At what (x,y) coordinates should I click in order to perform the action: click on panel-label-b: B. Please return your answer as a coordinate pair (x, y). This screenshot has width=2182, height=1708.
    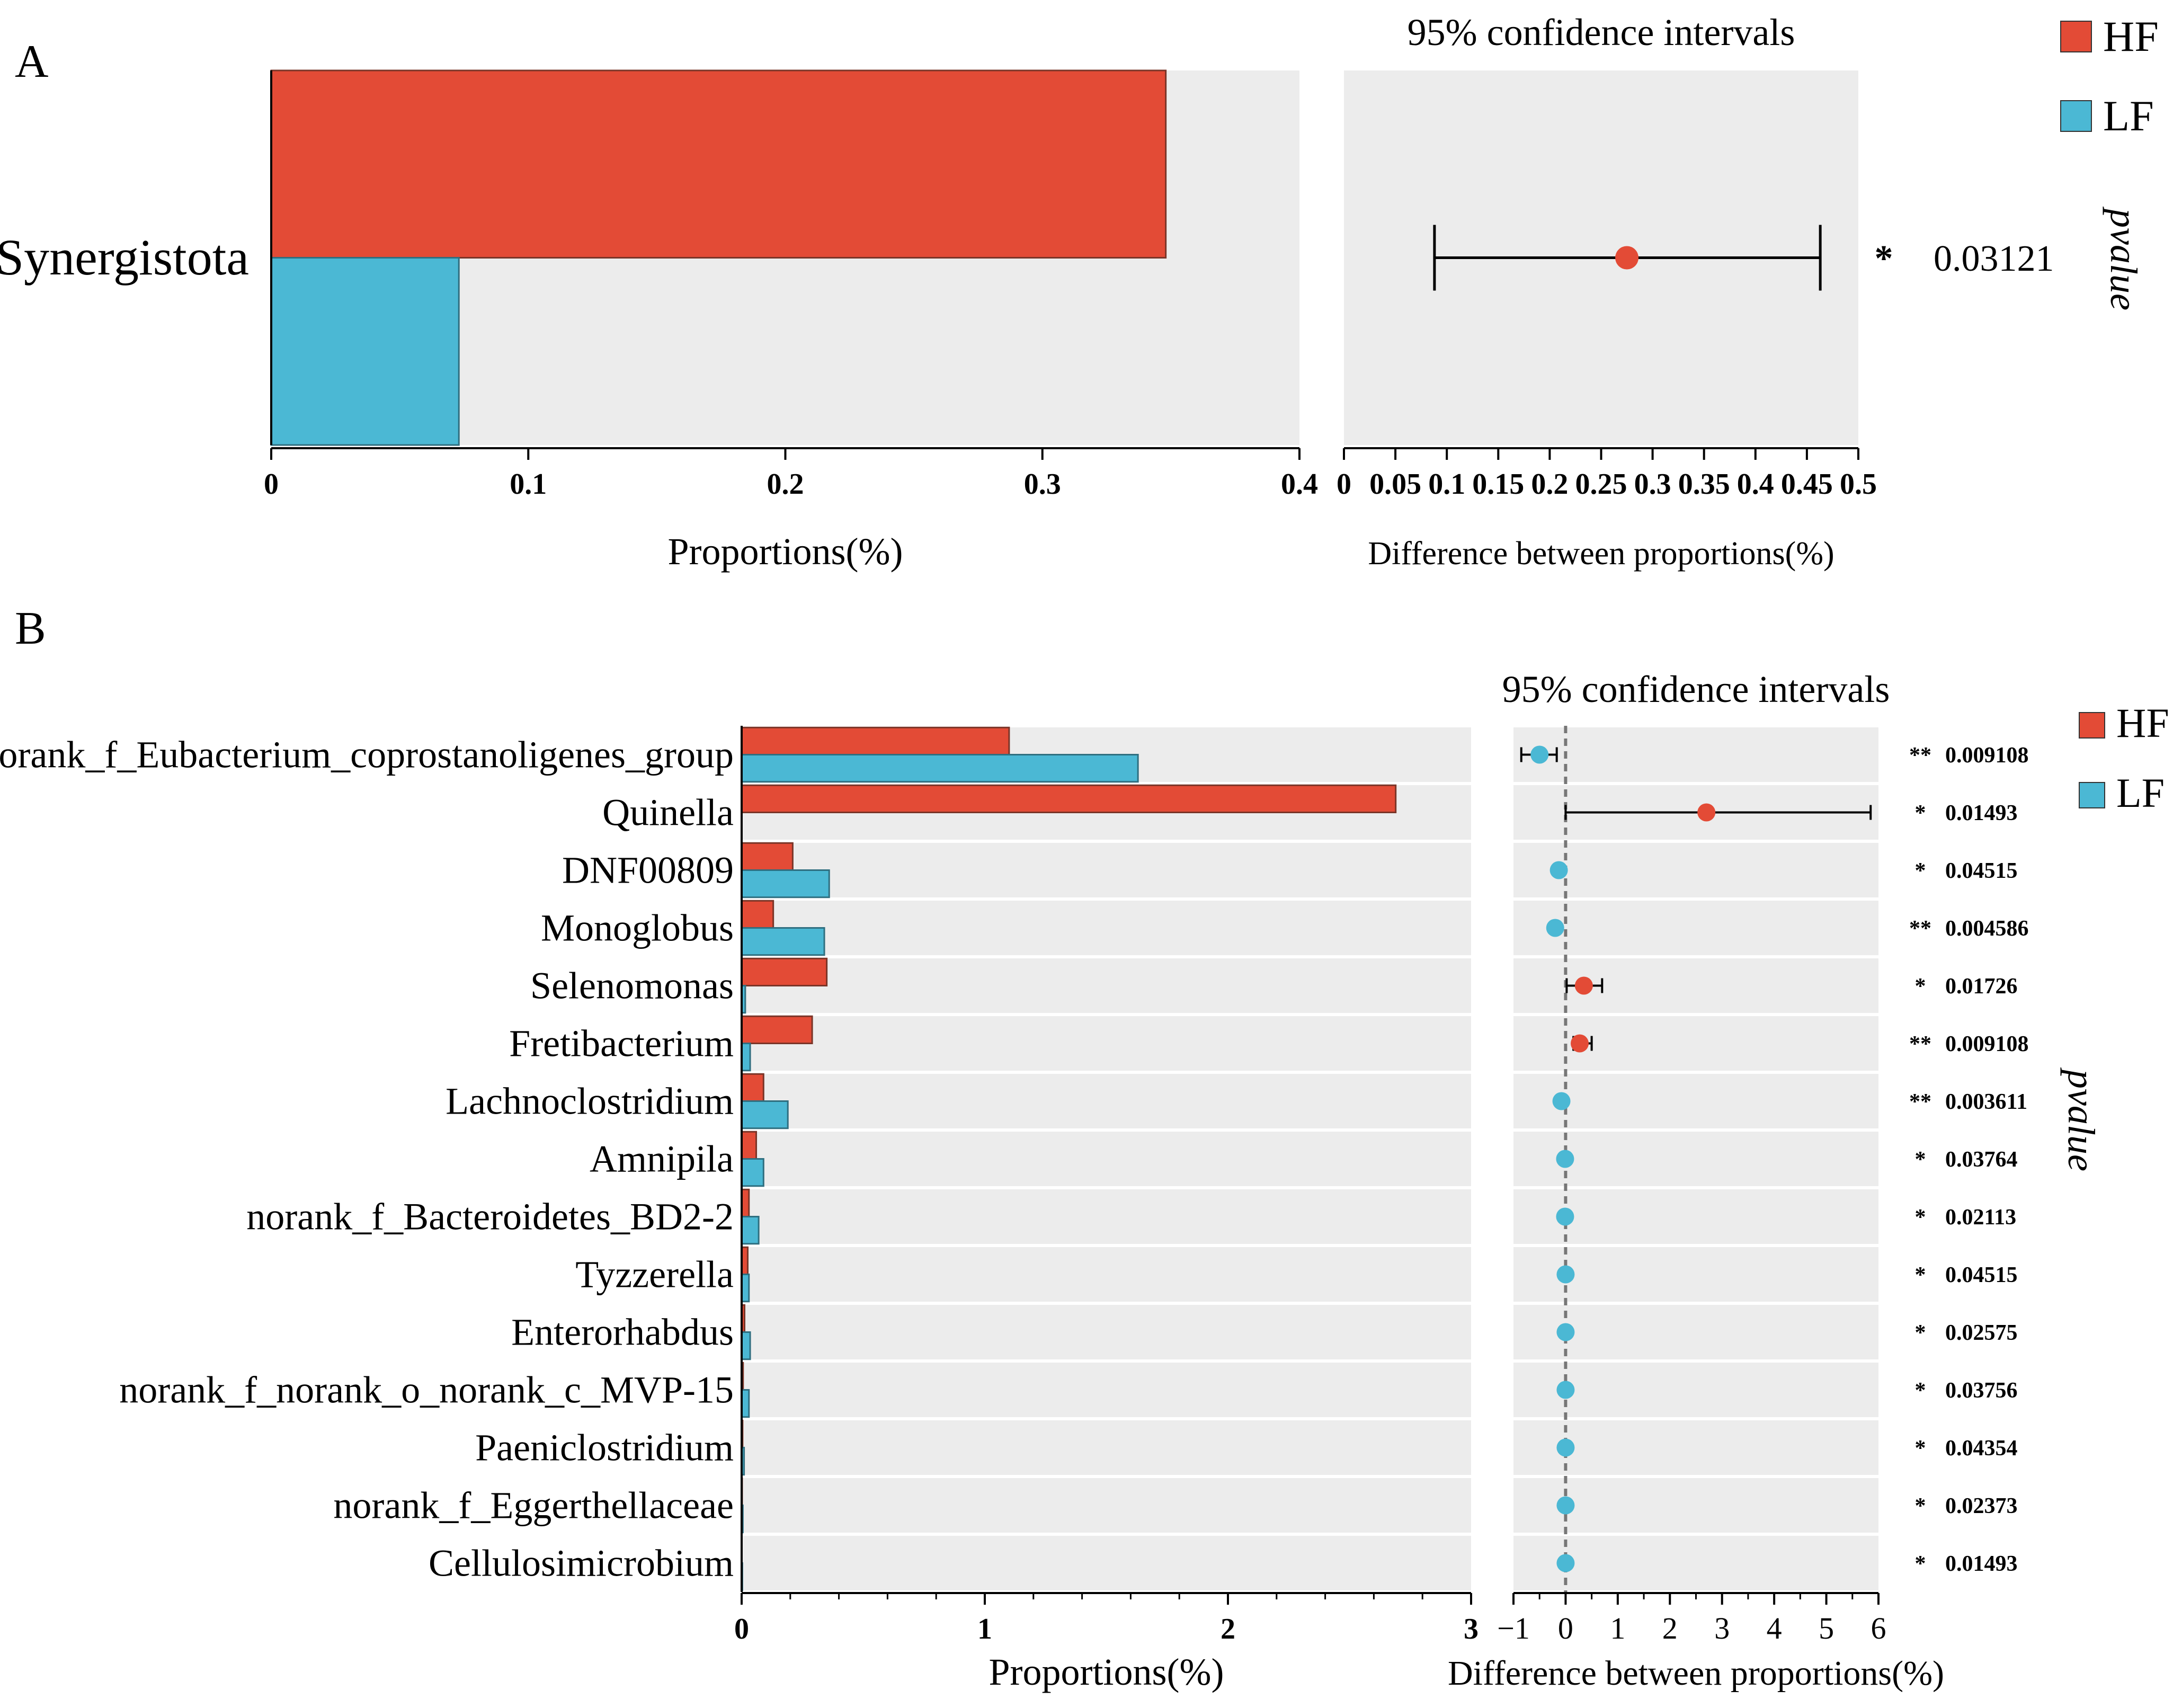
    Looking at the image, I should click on (30, 628).